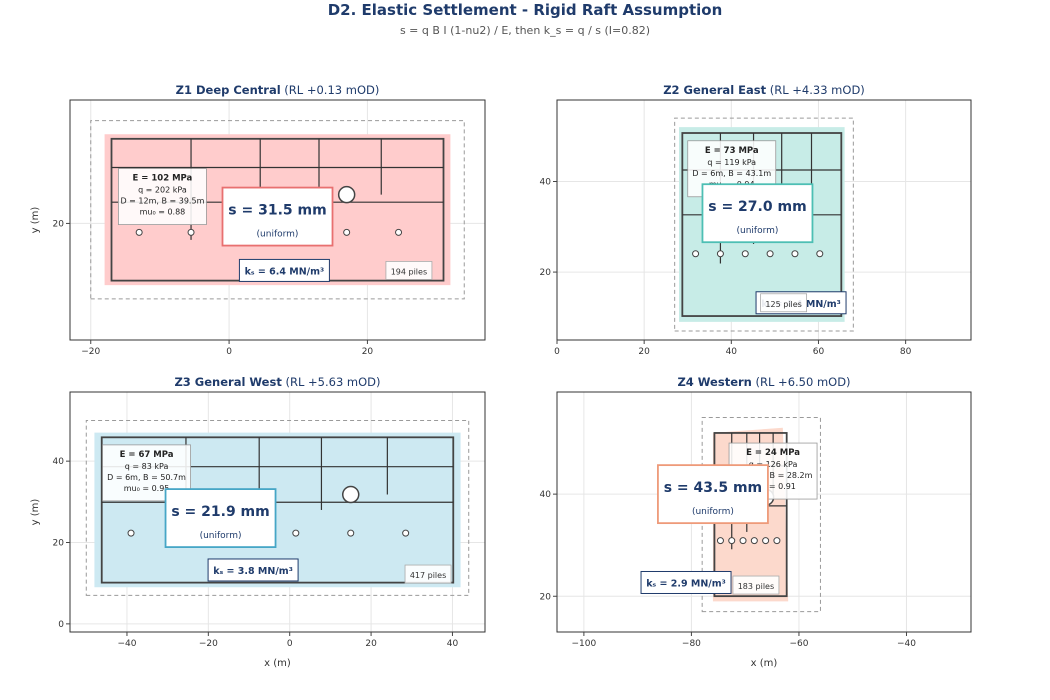  Describe the element at coordinates (773, 486) in the screenshot. I see `info-line: mu₀ = 0.91` at that location.